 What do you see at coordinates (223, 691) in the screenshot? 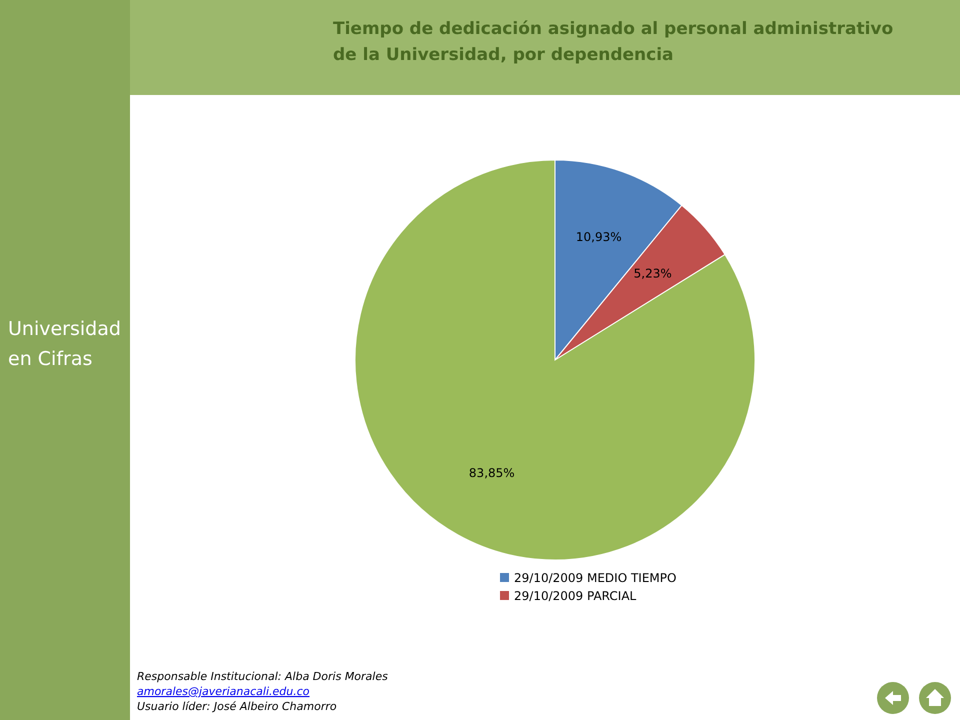
I see `text: amorales@javerianacali.edu.co` at bounding box center [223, 691].